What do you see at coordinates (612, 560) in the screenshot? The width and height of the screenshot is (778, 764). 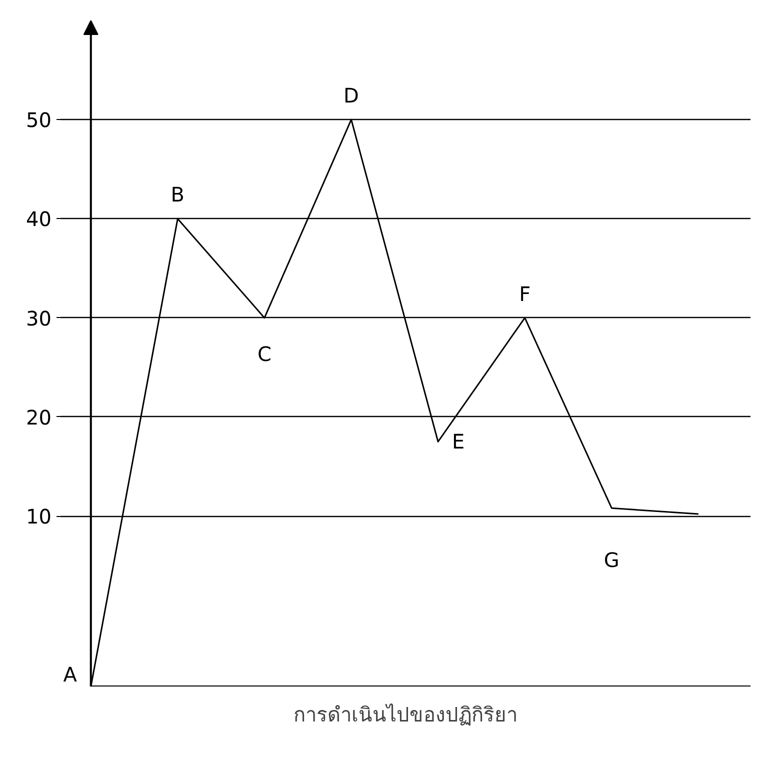 I see `annotation: G` at bounding box center [612, 560].